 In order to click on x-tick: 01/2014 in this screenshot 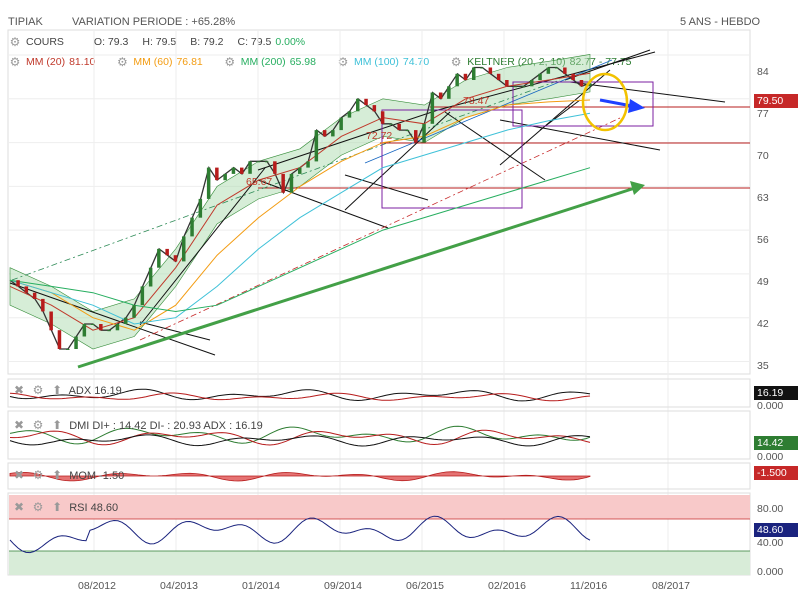, I will do `click(261, 586)`.